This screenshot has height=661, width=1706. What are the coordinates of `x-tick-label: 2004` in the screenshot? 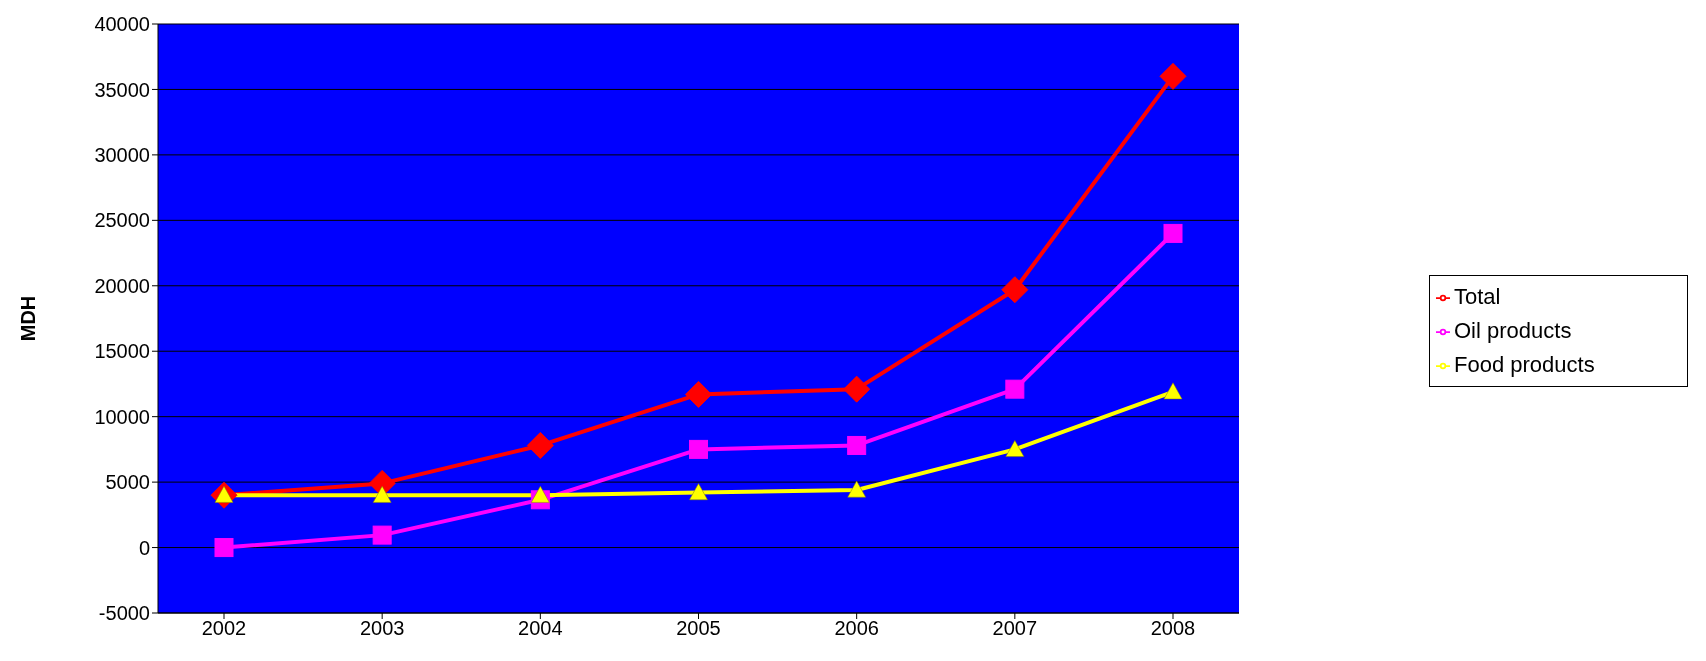 It's located at (540, 628).